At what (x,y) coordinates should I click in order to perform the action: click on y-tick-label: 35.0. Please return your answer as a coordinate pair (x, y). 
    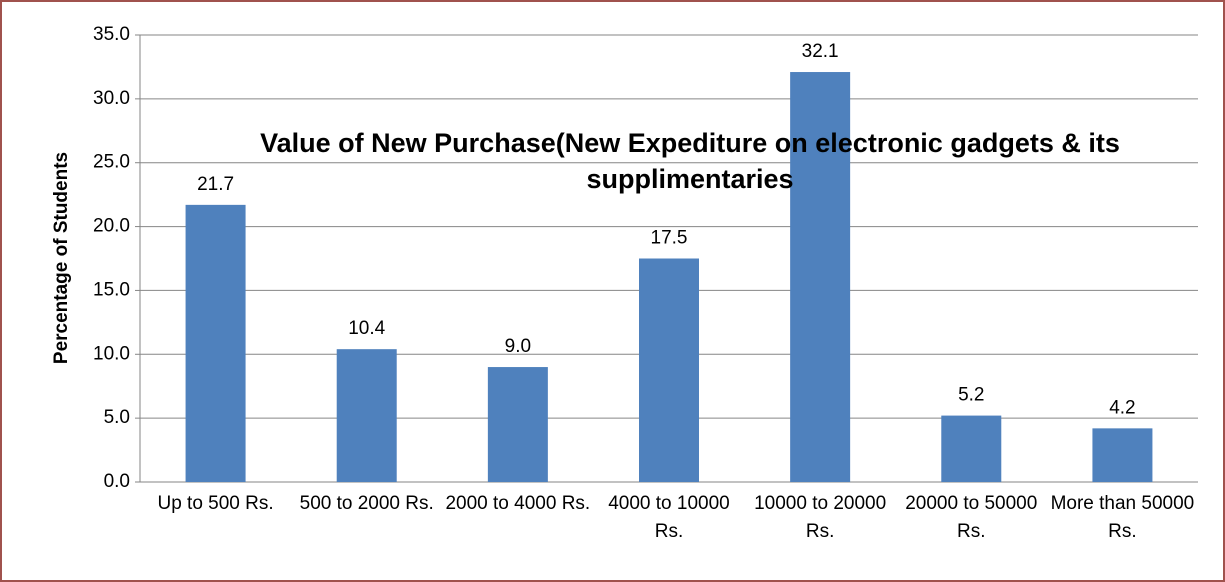
    Looking at the image, I should click on (111, 34).